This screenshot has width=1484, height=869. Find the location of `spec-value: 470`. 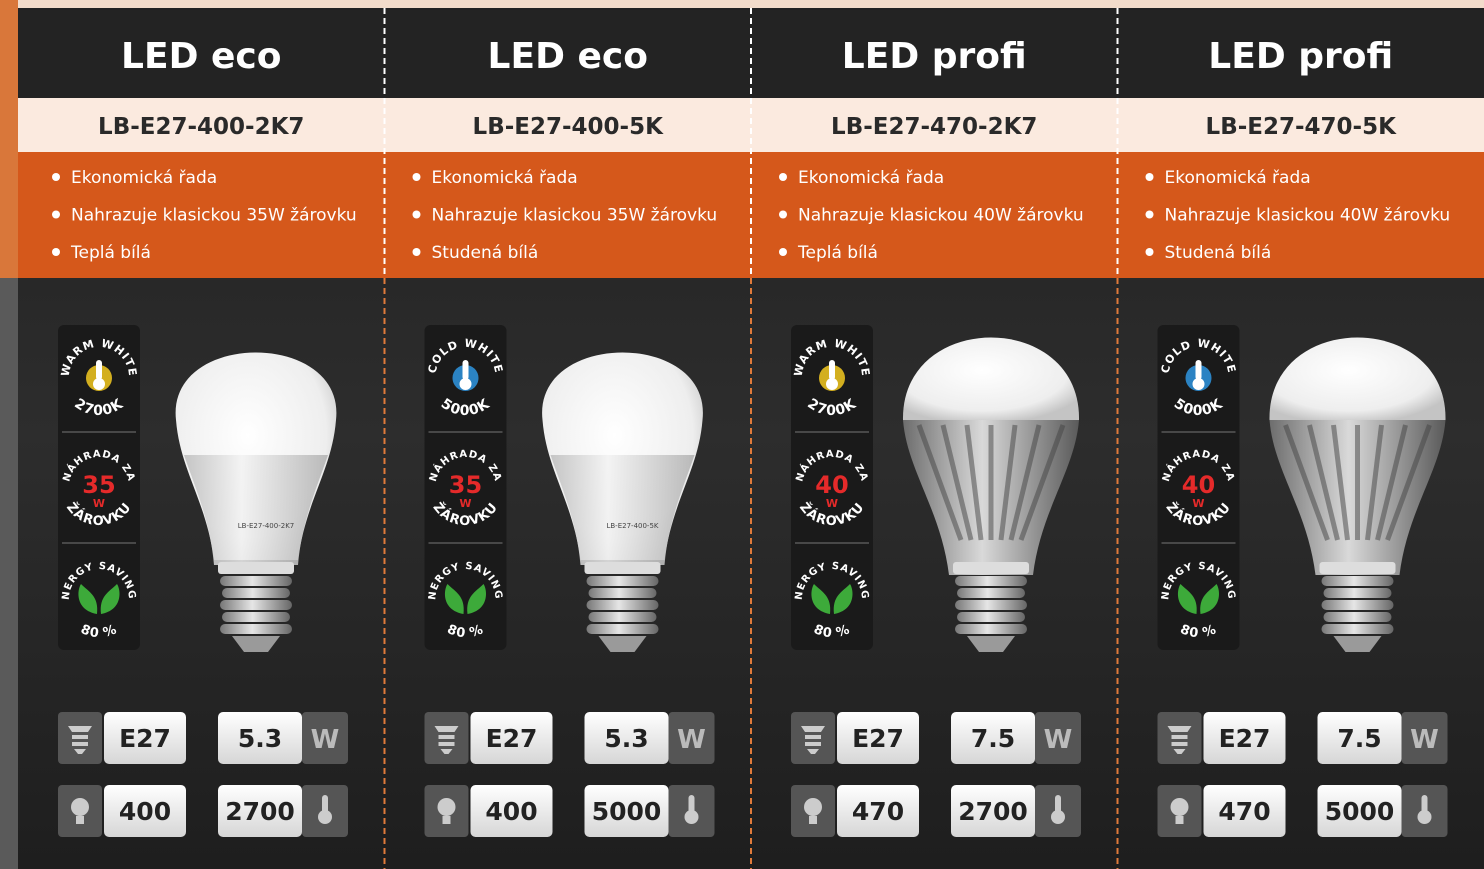

spec-value: 470 is located at coordinates (1244, 811).